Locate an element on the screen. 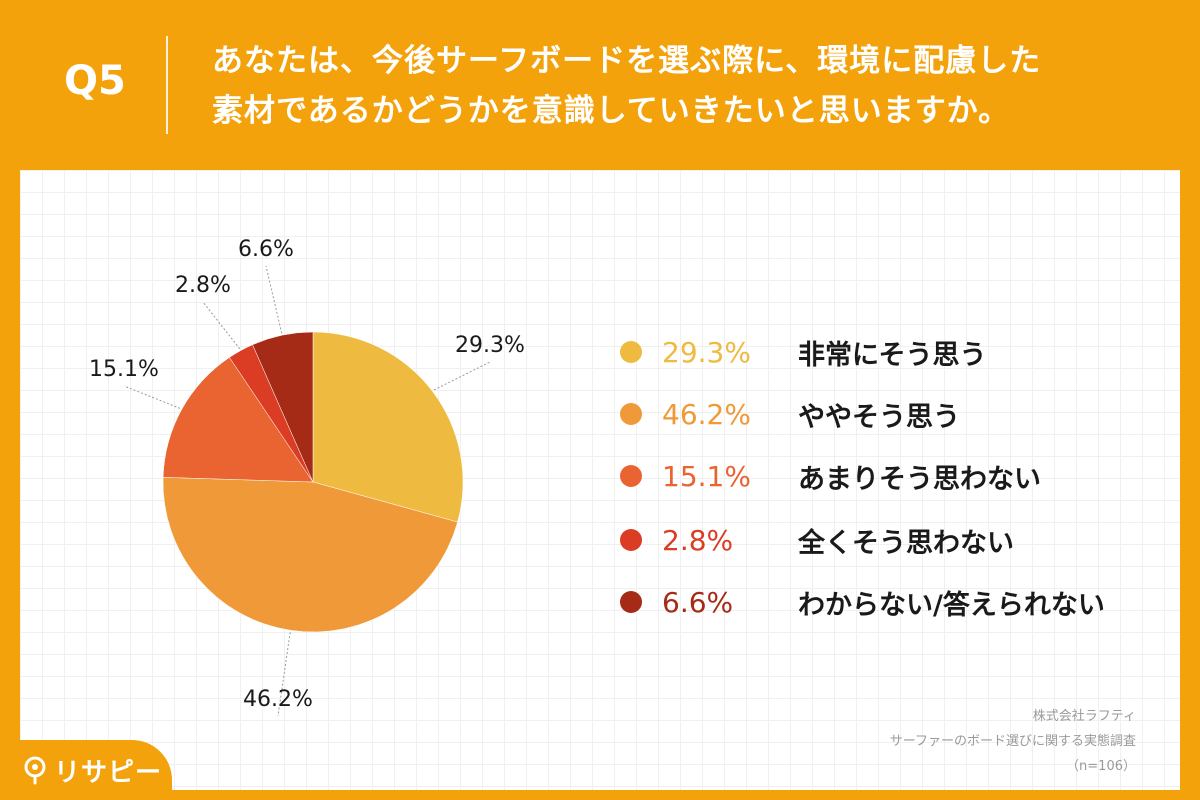  source-note: 株式会社ラフティ サーファーのボード選びに関する実態調査 （n=106） is located at coordinates (1013, 741).